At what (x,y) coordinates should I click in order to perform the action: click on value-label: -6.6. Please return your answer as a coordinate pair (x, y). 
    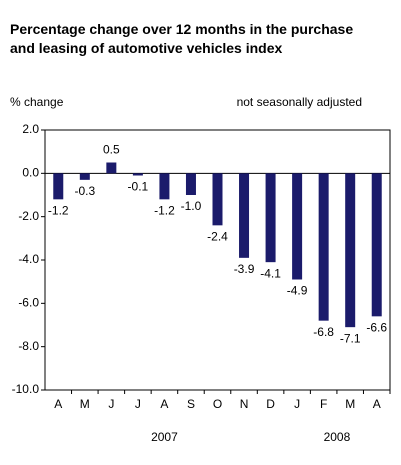
    Looking at the image, I should click on (376, 328).